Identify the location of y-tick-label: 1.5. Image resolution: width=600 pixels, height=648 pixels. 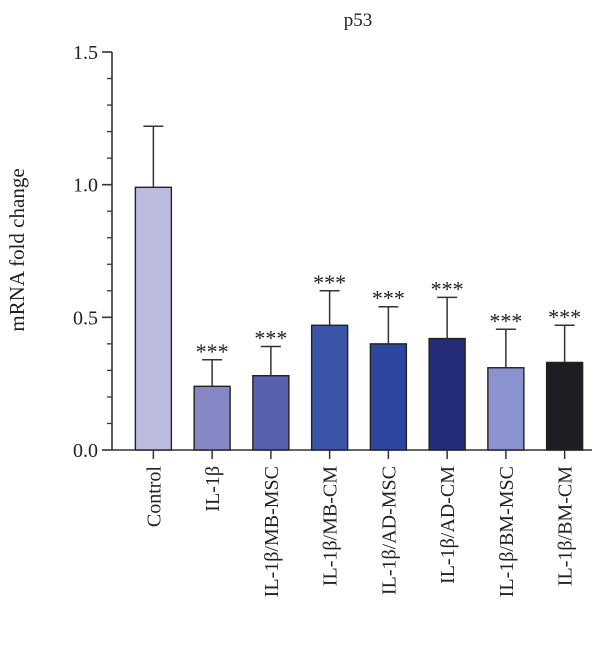
(85, 53).